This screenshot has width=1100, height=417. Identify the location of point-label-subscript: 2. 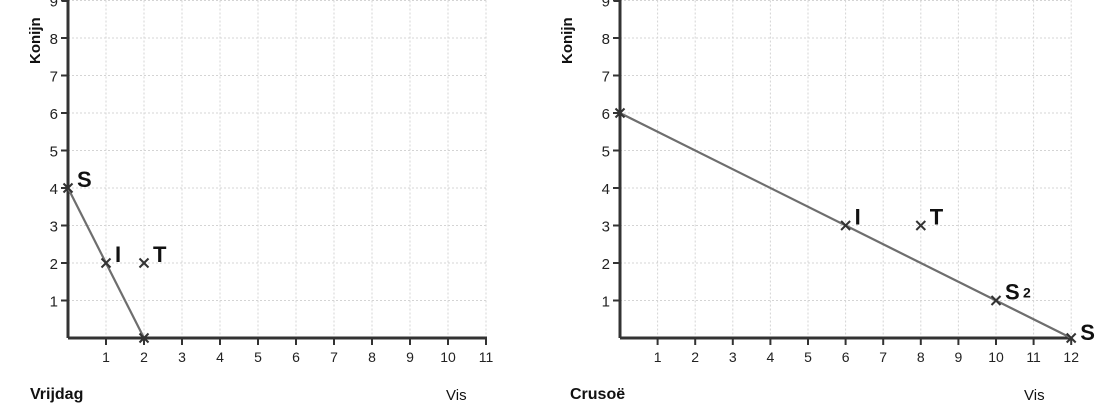
(1027, 293).